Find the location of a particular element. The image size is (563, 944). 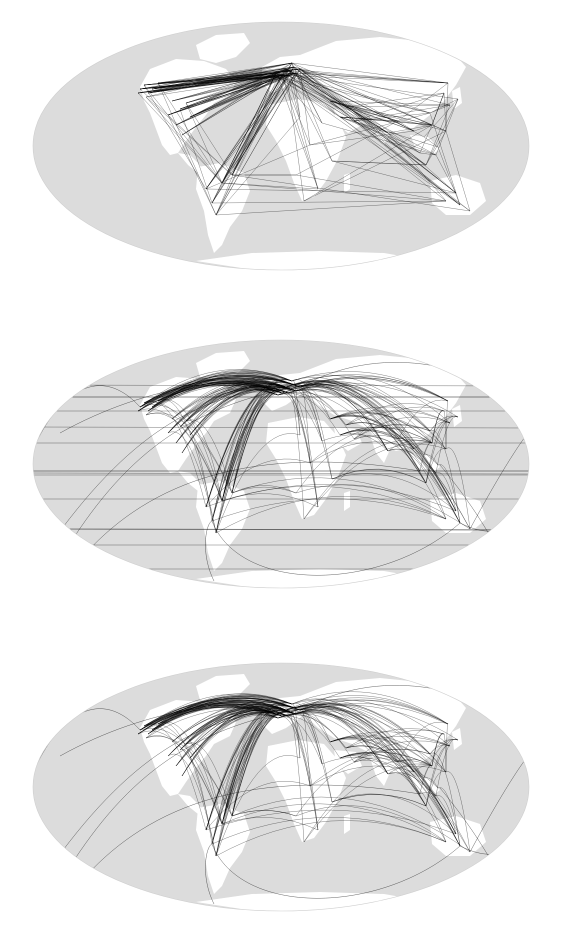

land-new-zealand is located at coordinates (496, 864).